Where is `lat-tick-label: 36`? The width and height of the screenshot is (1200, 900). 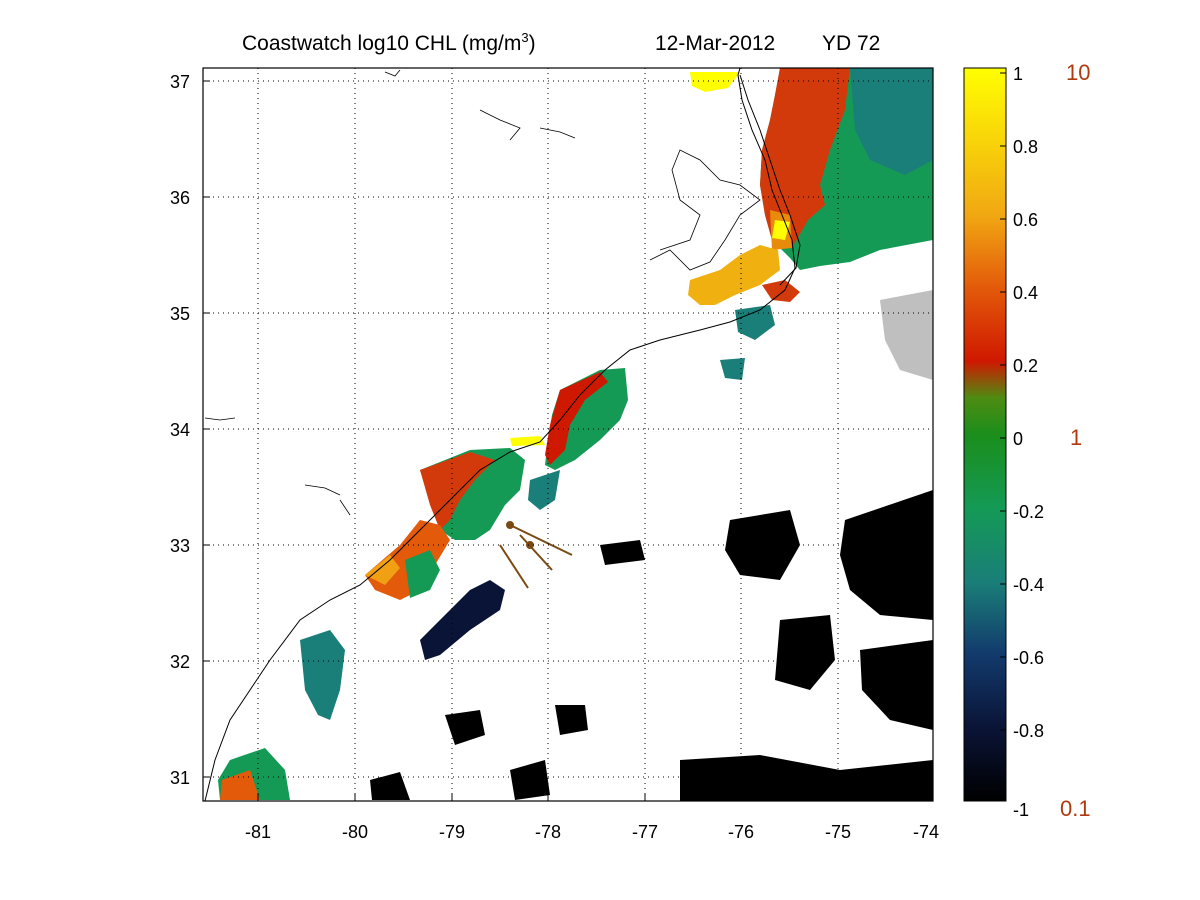 lat-tick-label: 36 is located at coordinates (180, 198).